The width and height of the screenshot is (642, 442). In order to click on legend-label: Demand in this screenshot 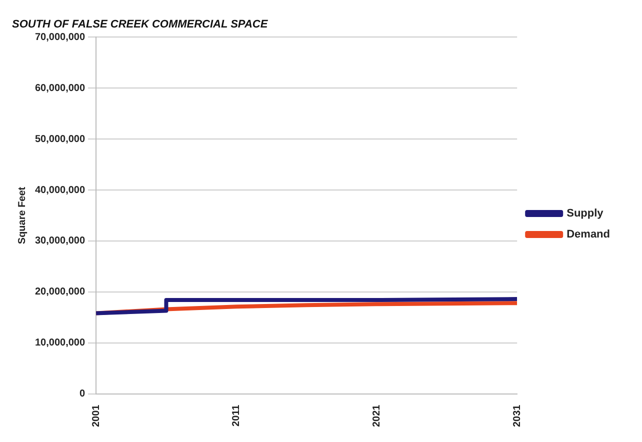, I will do `click(588, 234)`.